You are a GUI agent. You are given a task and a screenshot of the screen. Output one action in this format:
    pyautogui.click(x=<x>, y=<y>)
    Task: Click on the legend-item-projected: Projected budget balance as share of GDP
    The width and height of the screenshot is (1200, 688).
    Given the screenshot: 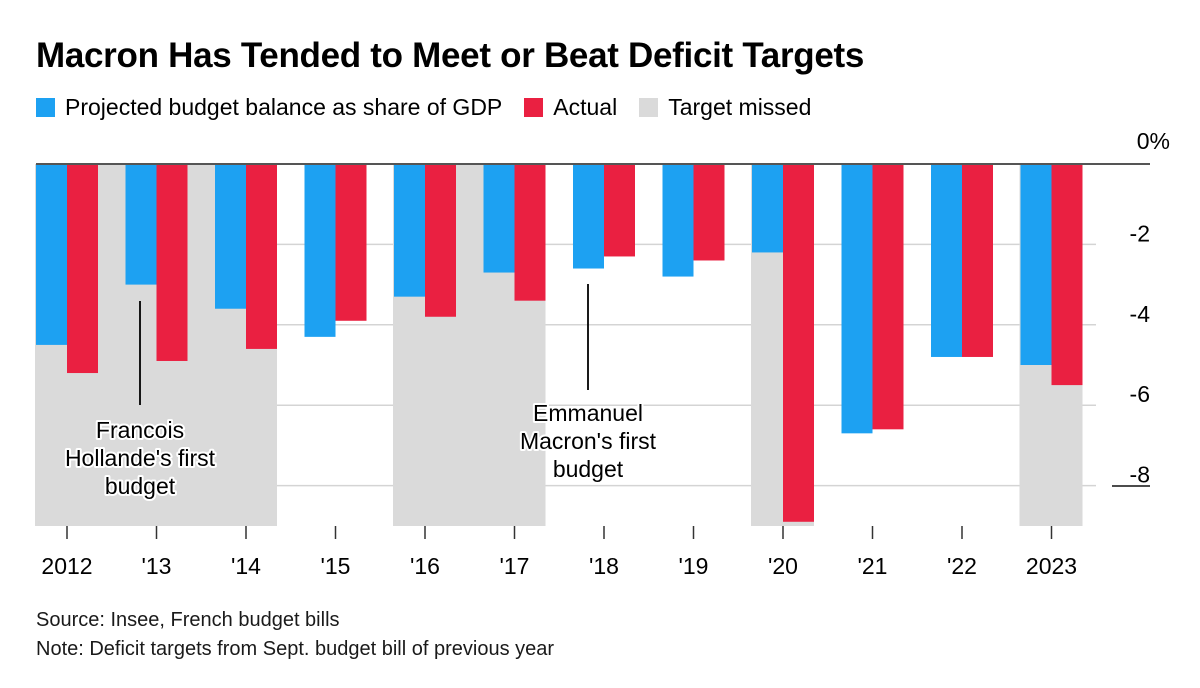 What is the action you would take?
    pyautogui.click(x=269, y=107)
    